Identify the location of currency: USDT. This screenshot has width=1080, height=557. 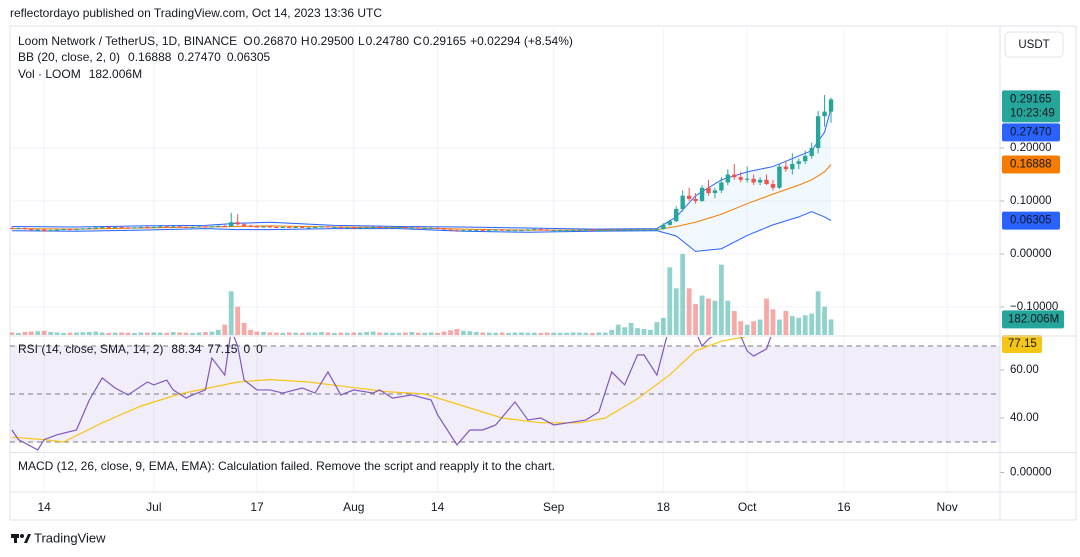
(1033, 45).